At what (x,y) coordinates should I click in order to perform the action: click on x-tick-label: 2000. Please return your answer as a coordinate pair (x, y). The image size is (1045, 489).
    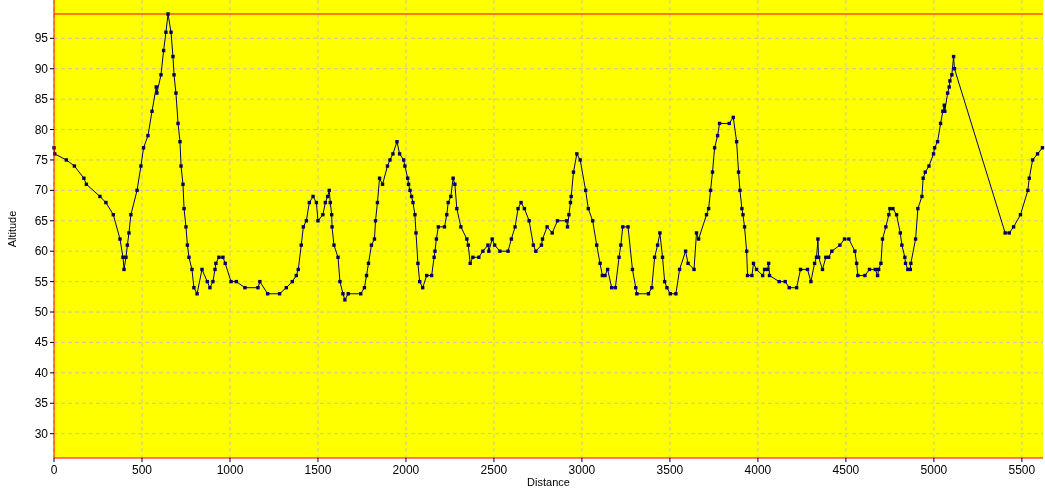
    Looking at the image, I should click on (406, 470).